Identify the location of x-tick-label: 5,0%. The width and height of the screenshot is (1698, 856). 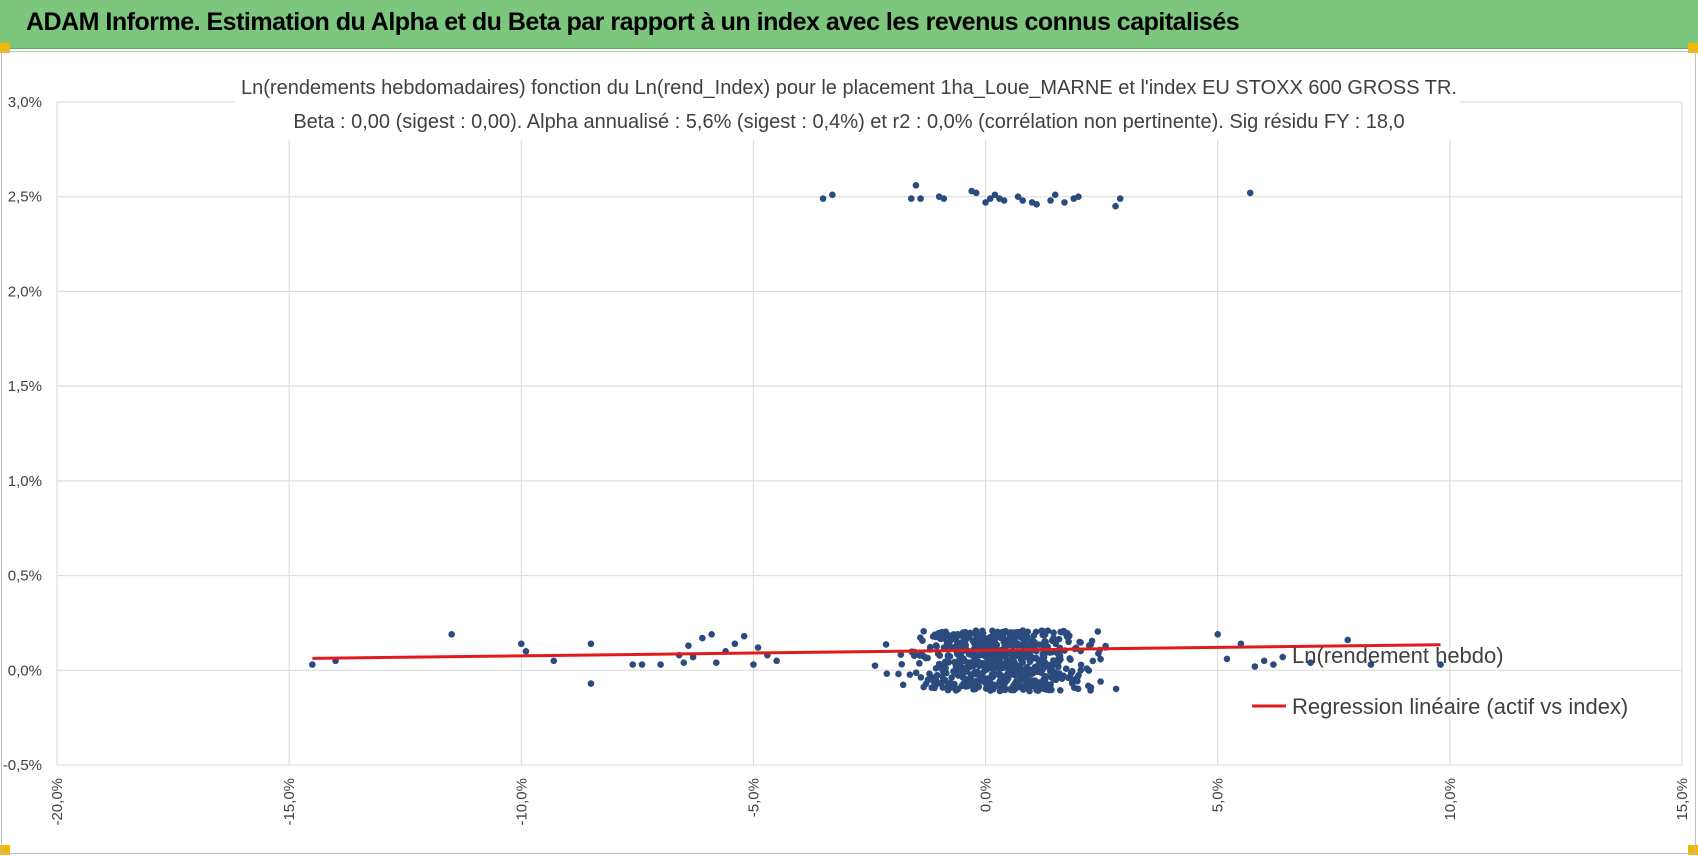
(1218, 795).